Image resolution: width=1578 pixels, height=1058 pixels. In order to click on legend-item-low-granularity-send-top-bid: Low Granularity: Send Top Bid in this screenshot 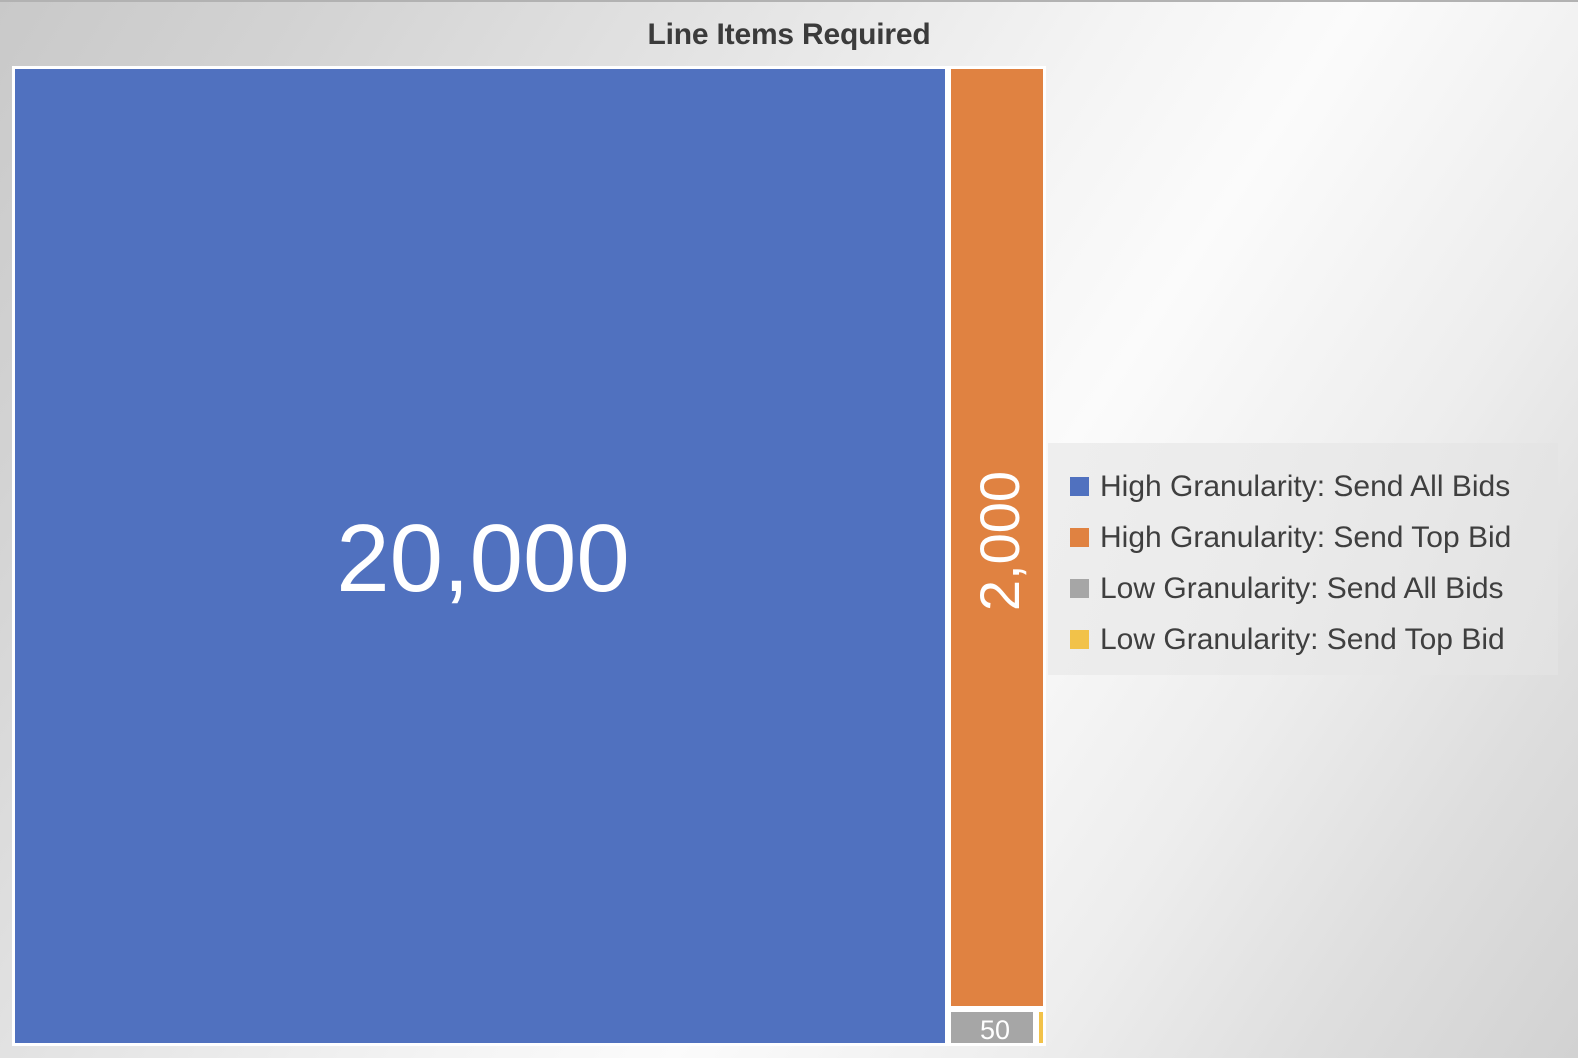, I will do `click(1314, 639)`.